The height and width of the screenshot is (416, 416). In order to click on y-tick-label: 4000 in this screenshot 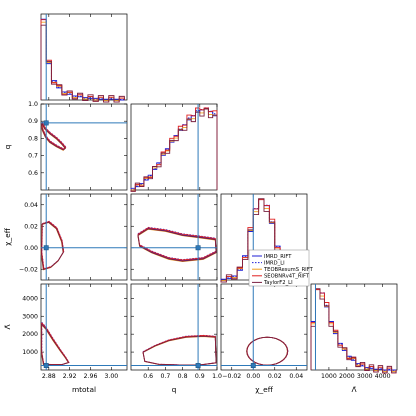, I will do `click(30, 298)`.